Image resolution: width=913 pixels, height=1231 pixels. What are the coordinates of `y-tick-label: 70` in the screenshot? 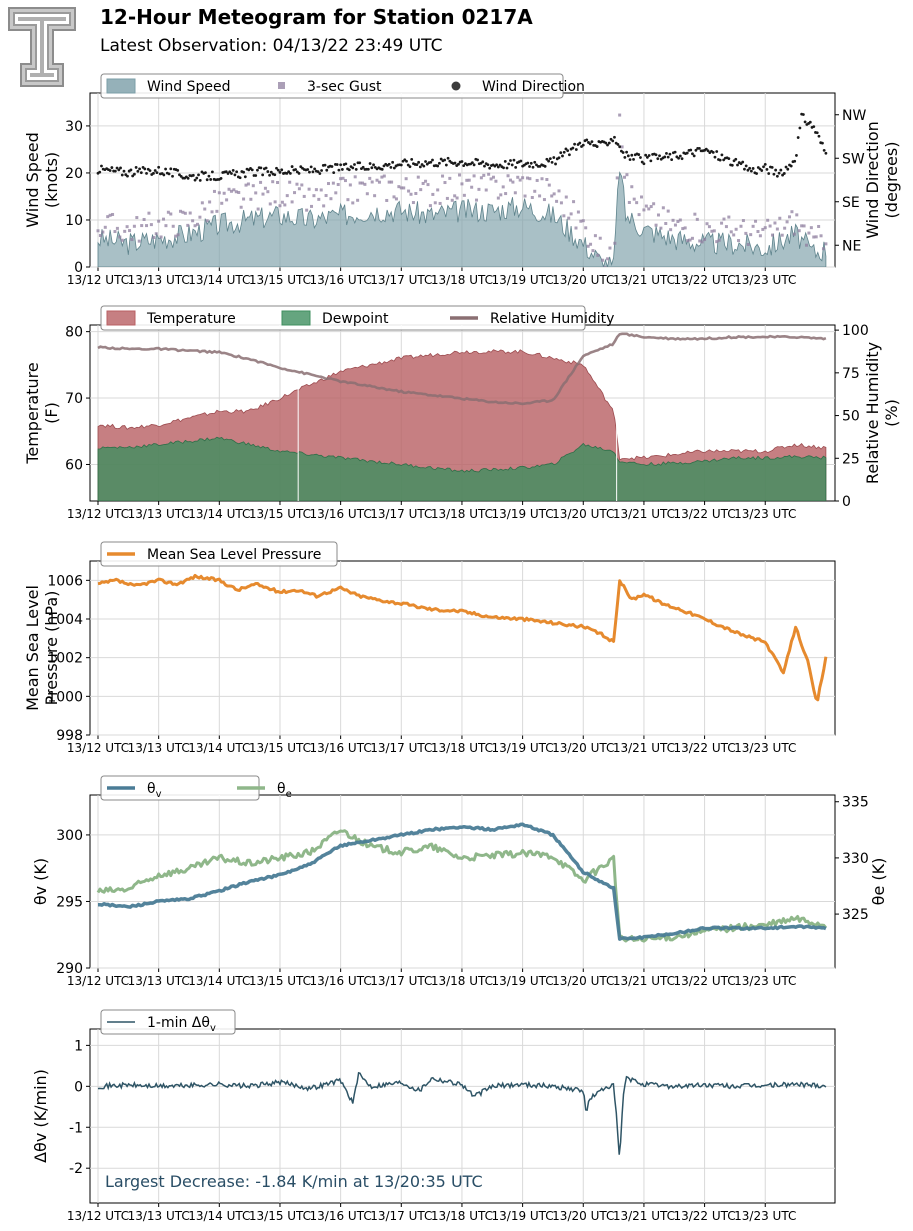 It's located at (74, 399).